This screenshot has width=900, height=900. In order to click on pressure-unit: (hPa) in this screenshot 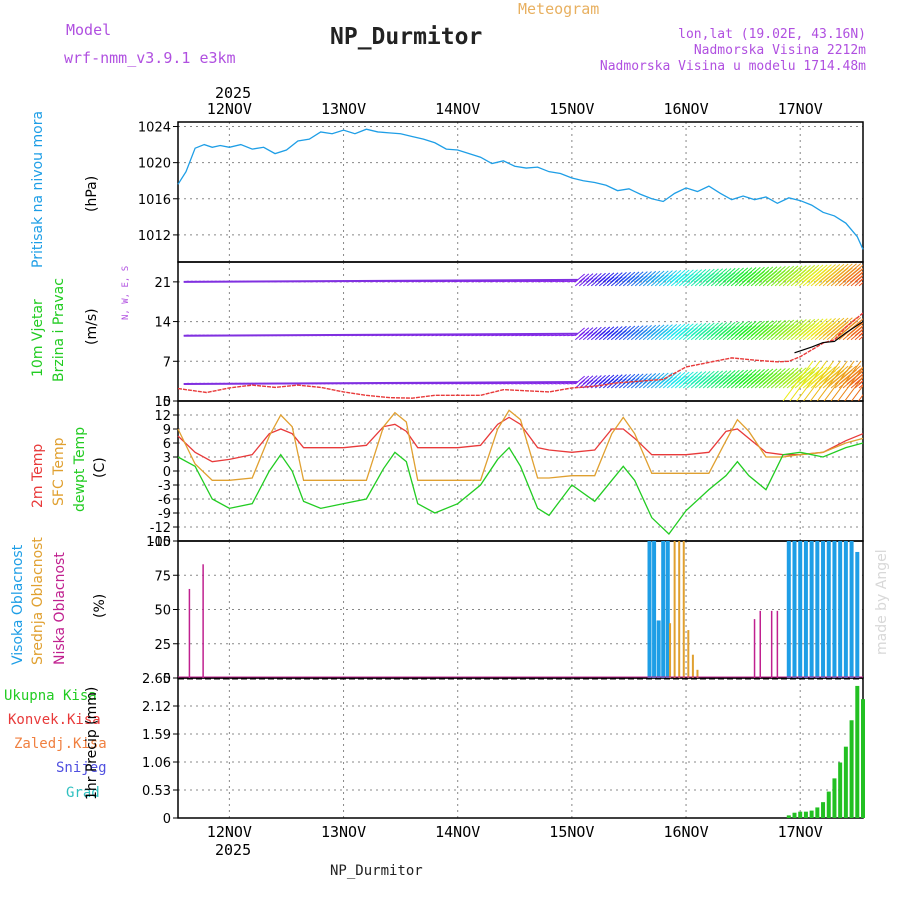, I will do `click(92, 194)`.